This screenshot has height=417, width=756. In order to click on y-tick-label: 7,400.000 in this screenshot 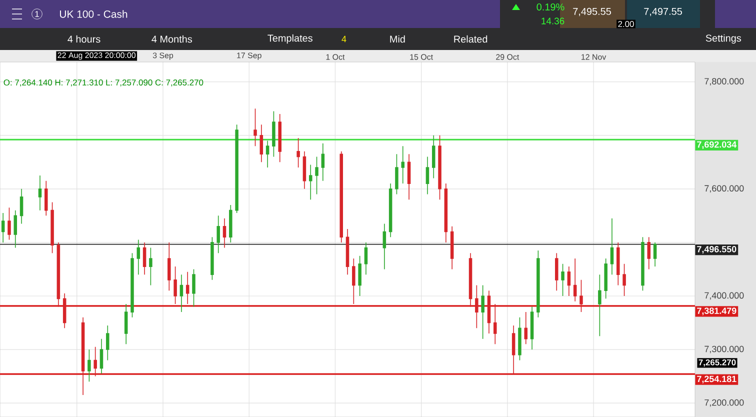, I will do `click(724, 296)`.